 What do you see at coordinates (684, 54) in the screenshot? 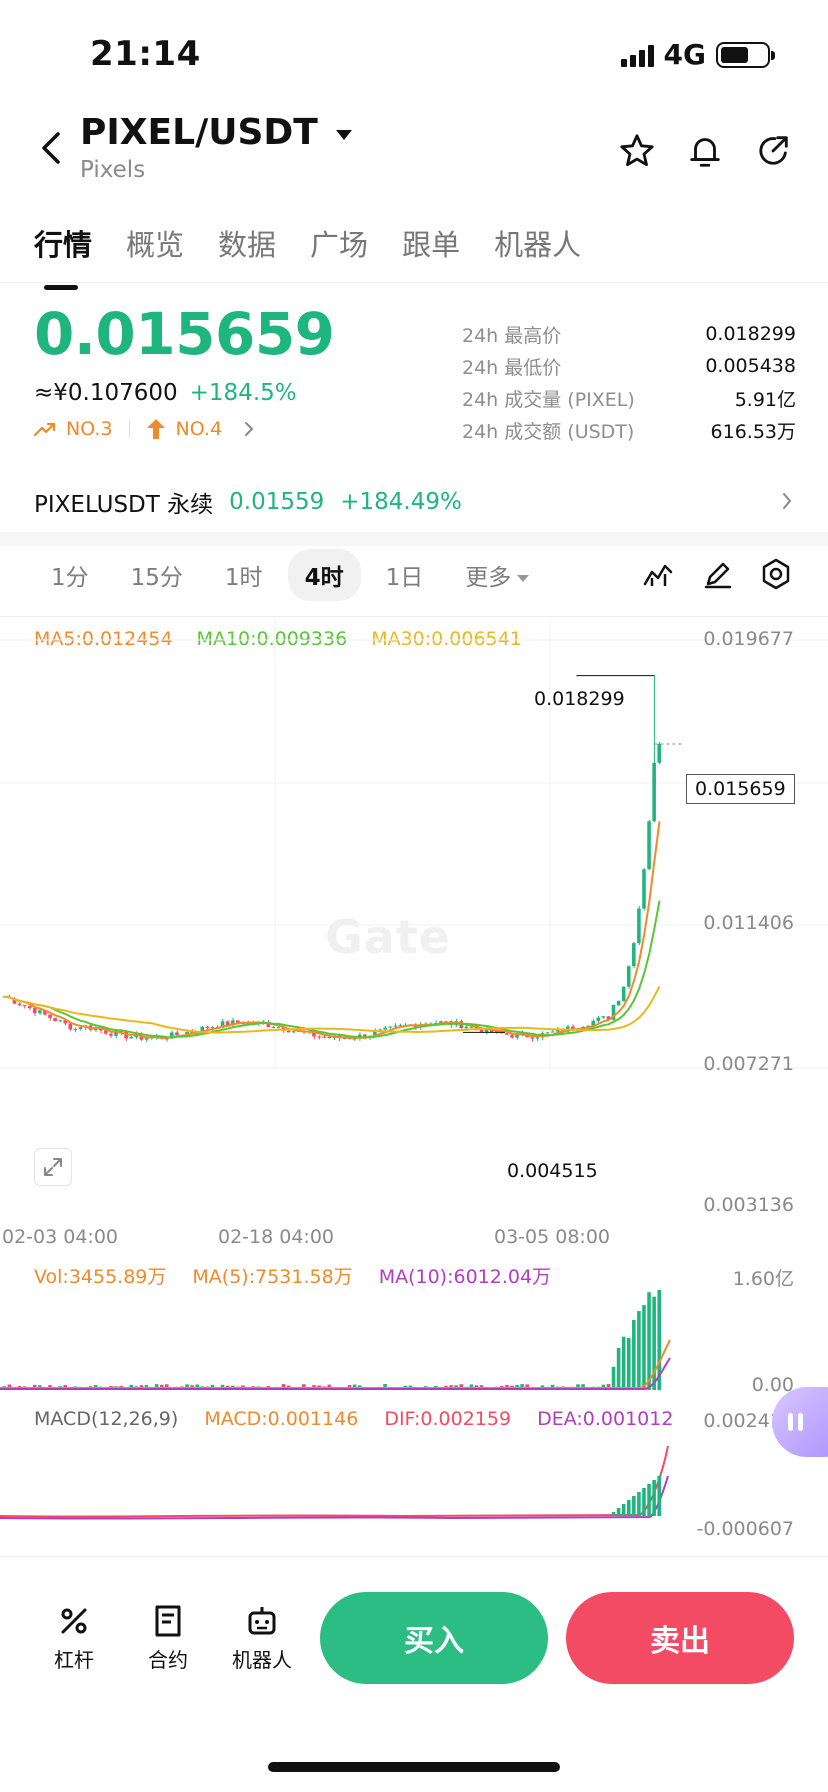
I see `network-label: 4G` at bounding box center [684, 54].